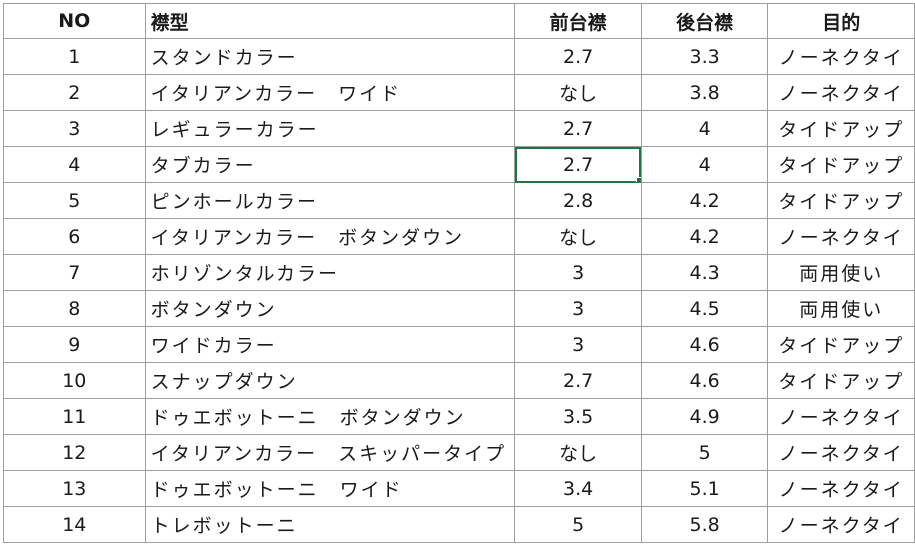 The width and height of the screenshot is (915, 546). What do you see at coordinates (74, 272) in the screenshot?
I see `cell-no: 7` at bounding box center [74, 272].